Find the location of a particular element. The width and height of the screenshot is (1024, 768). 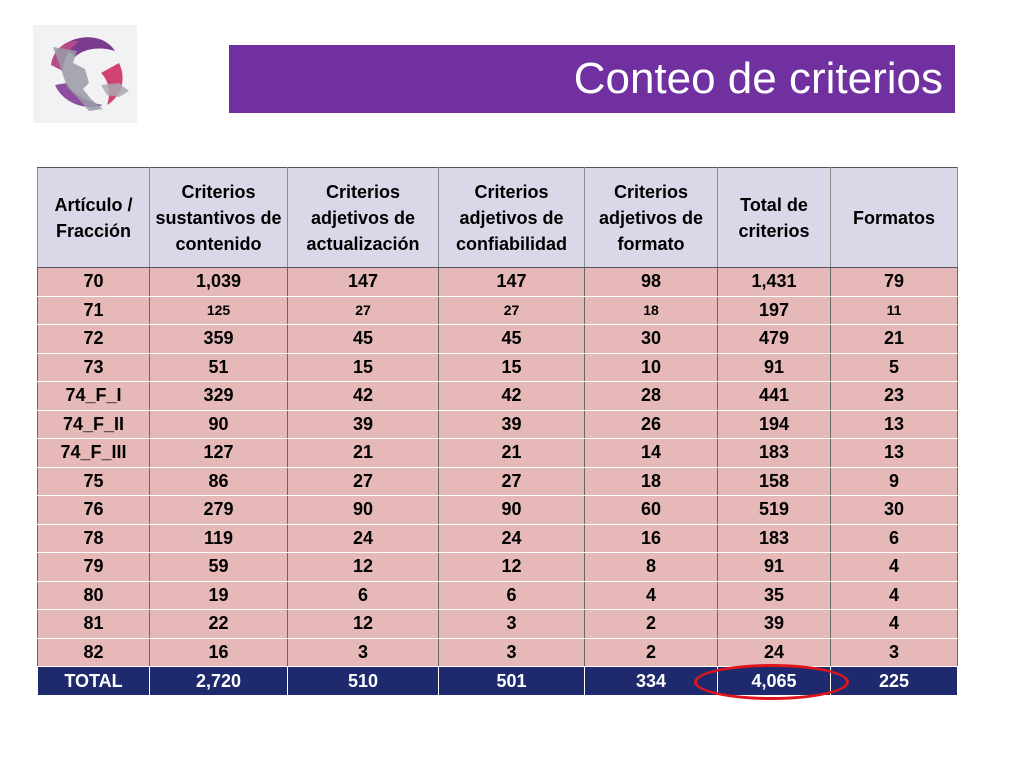

value-cell: 45 is located at coordinates (363, 339).